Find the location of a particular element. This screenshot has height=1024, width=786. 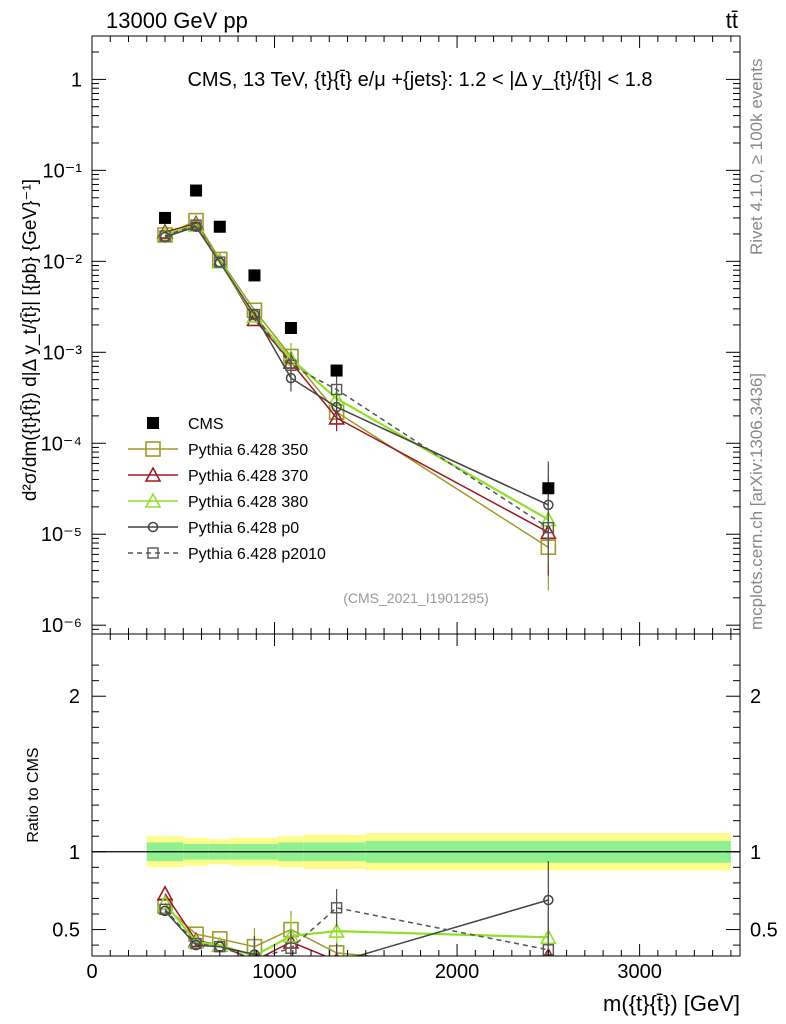

x-axis-label: m({t}{t̄}) [GeV] is located at coordinates (671, 1003).